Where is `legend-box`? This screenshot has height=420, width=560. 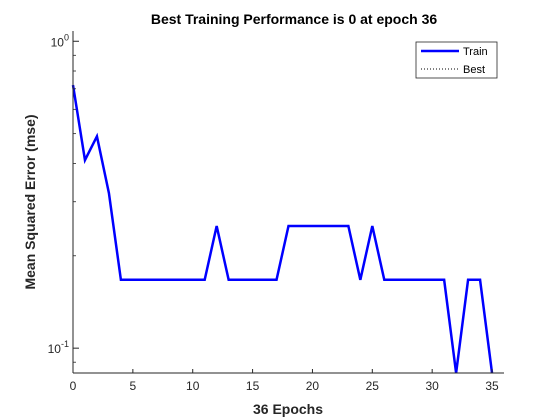
legend-box is located at coordinates (456, 60).